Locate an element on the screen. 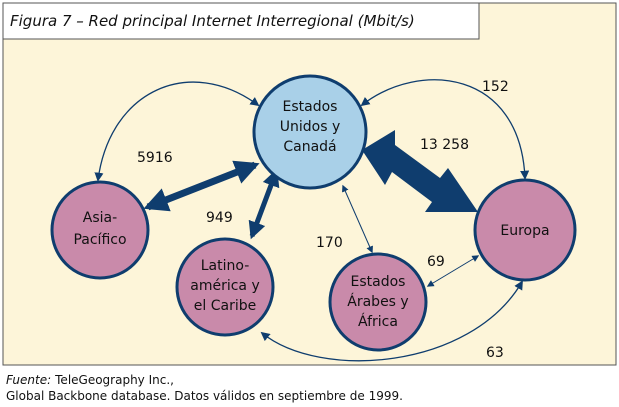  source-label: Fuente: is located at coordinates (28, 380).